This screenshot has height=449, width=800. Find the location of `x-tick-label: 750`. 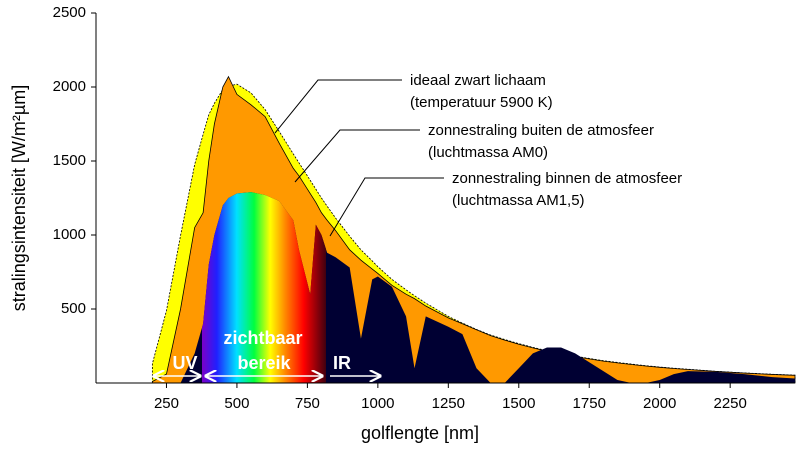

x-tick-label: 750 is located at coordinates (307, 403).